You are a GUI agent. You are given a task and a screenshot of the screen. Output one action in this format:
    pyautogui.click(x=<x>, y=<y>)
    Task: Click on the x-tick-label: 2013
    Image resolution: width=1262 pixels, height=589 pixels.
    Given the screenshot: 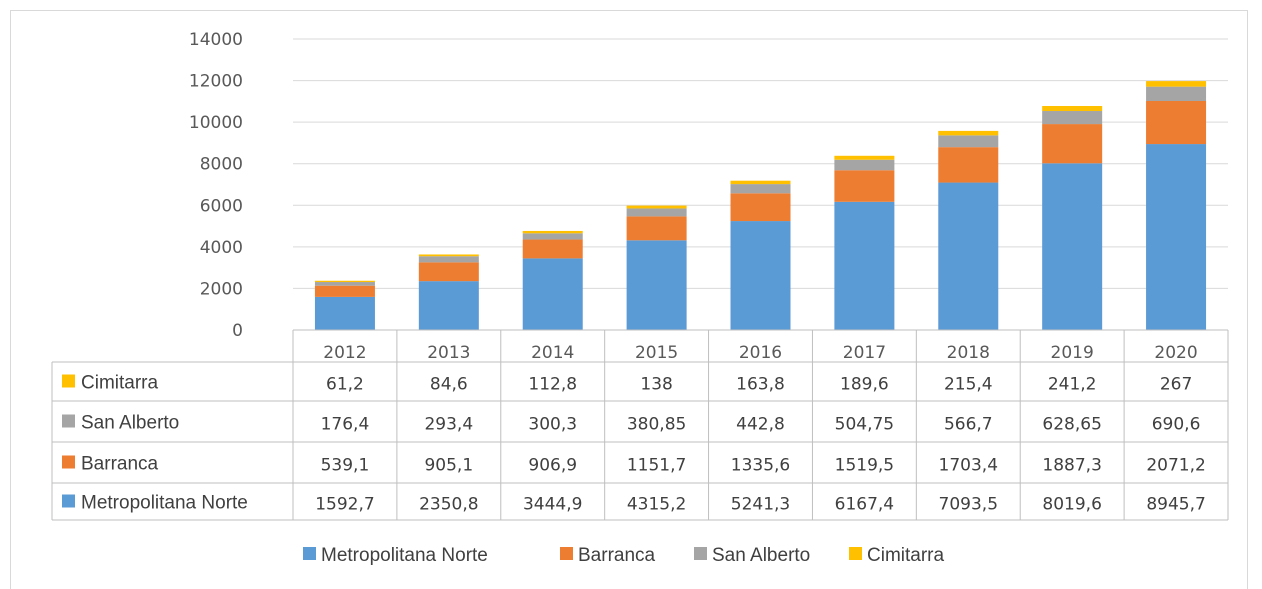 What is the action you would take?
    pyautogui.click(x=448, y=353)
    